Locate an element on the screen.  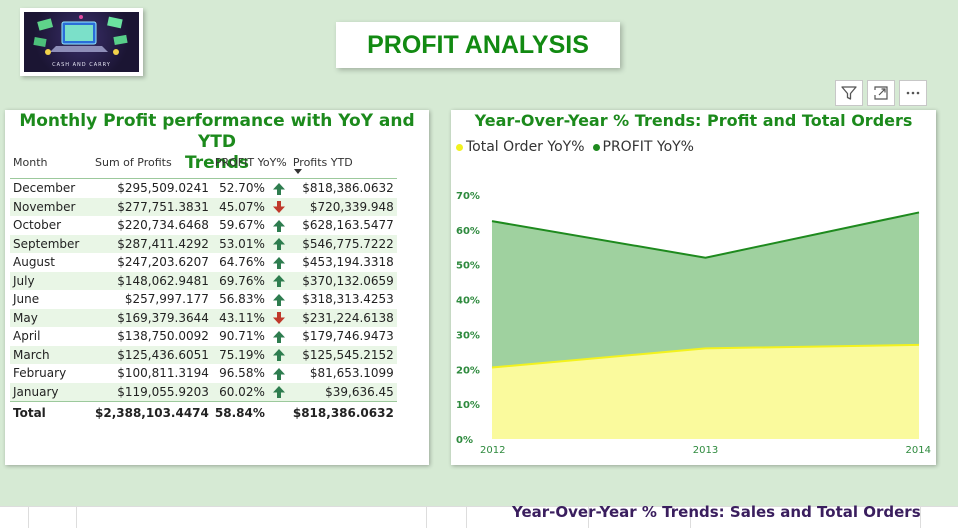
page-title-box: PROFIT ANALYSIS is located at coordinates (478, 45).